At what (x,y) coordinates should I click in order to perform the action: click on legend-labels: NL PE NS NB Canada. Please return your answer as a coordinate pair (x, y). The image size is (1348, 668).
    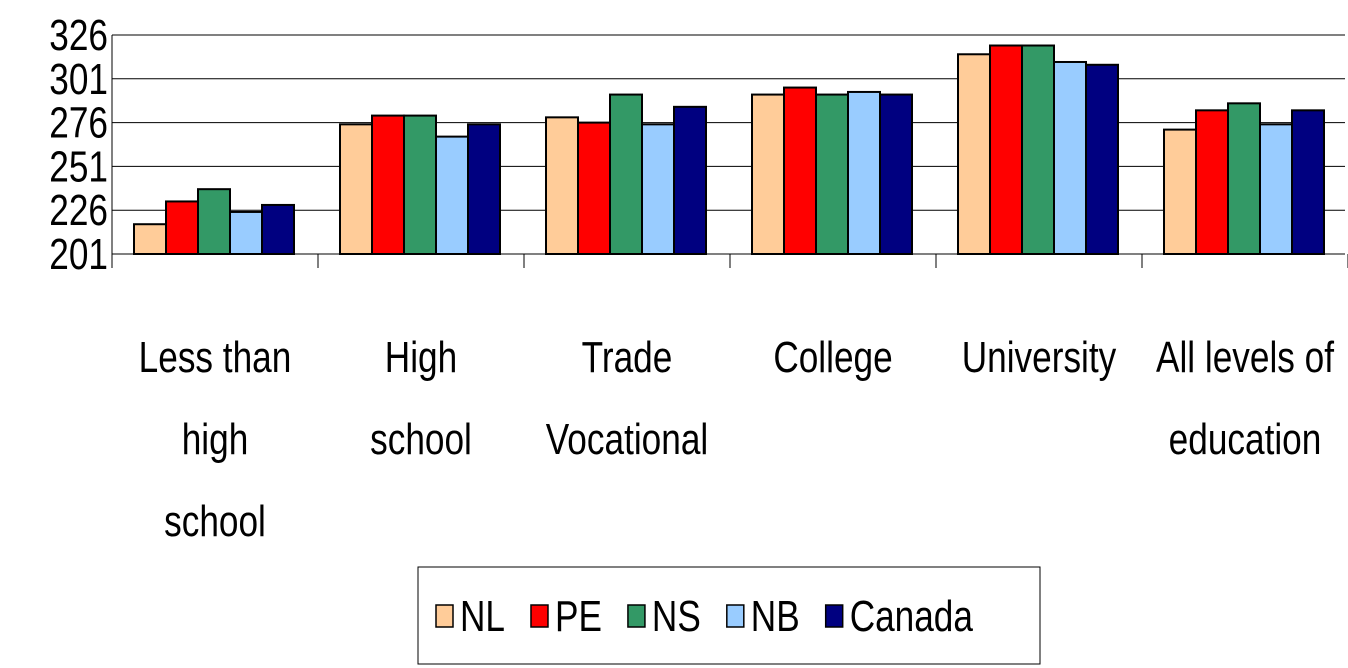
    Looking at the image, I should click on (717, 616).